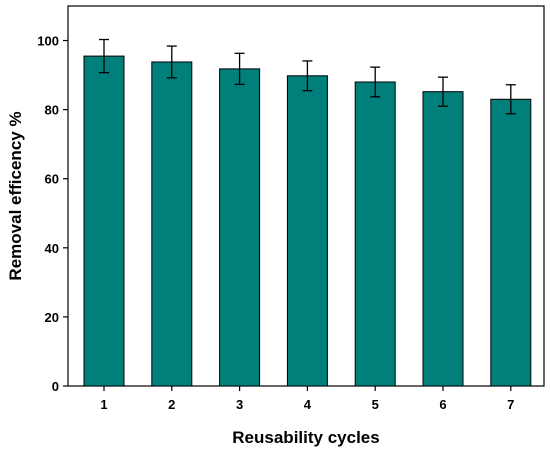  I want to click on y-axis-title: Removal efficency %, so click(15, 195).